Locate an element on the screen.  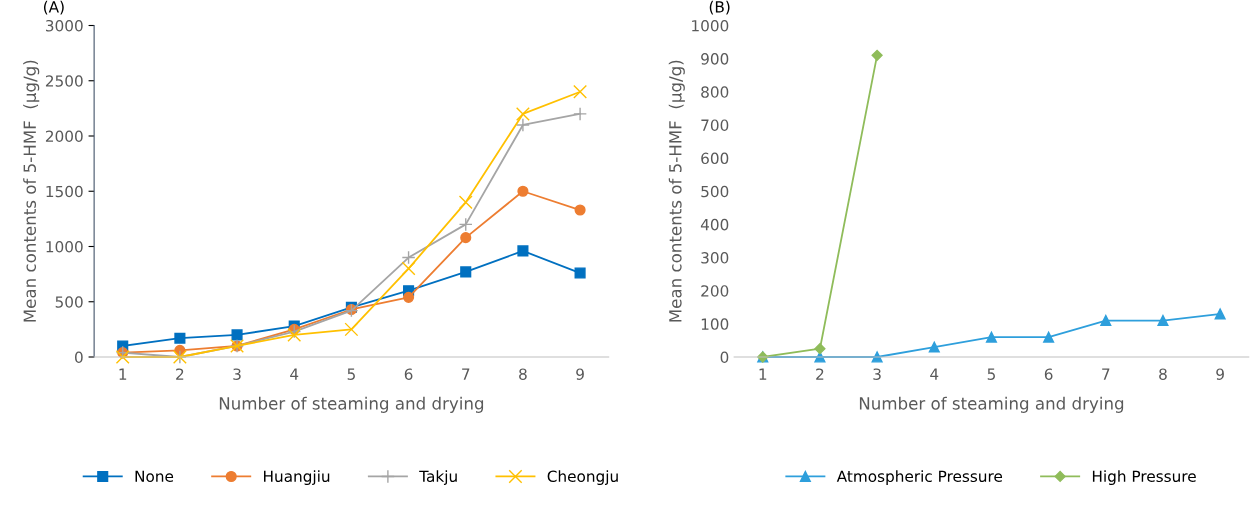
y-tick-label: 300 is located at coordinates (715, 258).